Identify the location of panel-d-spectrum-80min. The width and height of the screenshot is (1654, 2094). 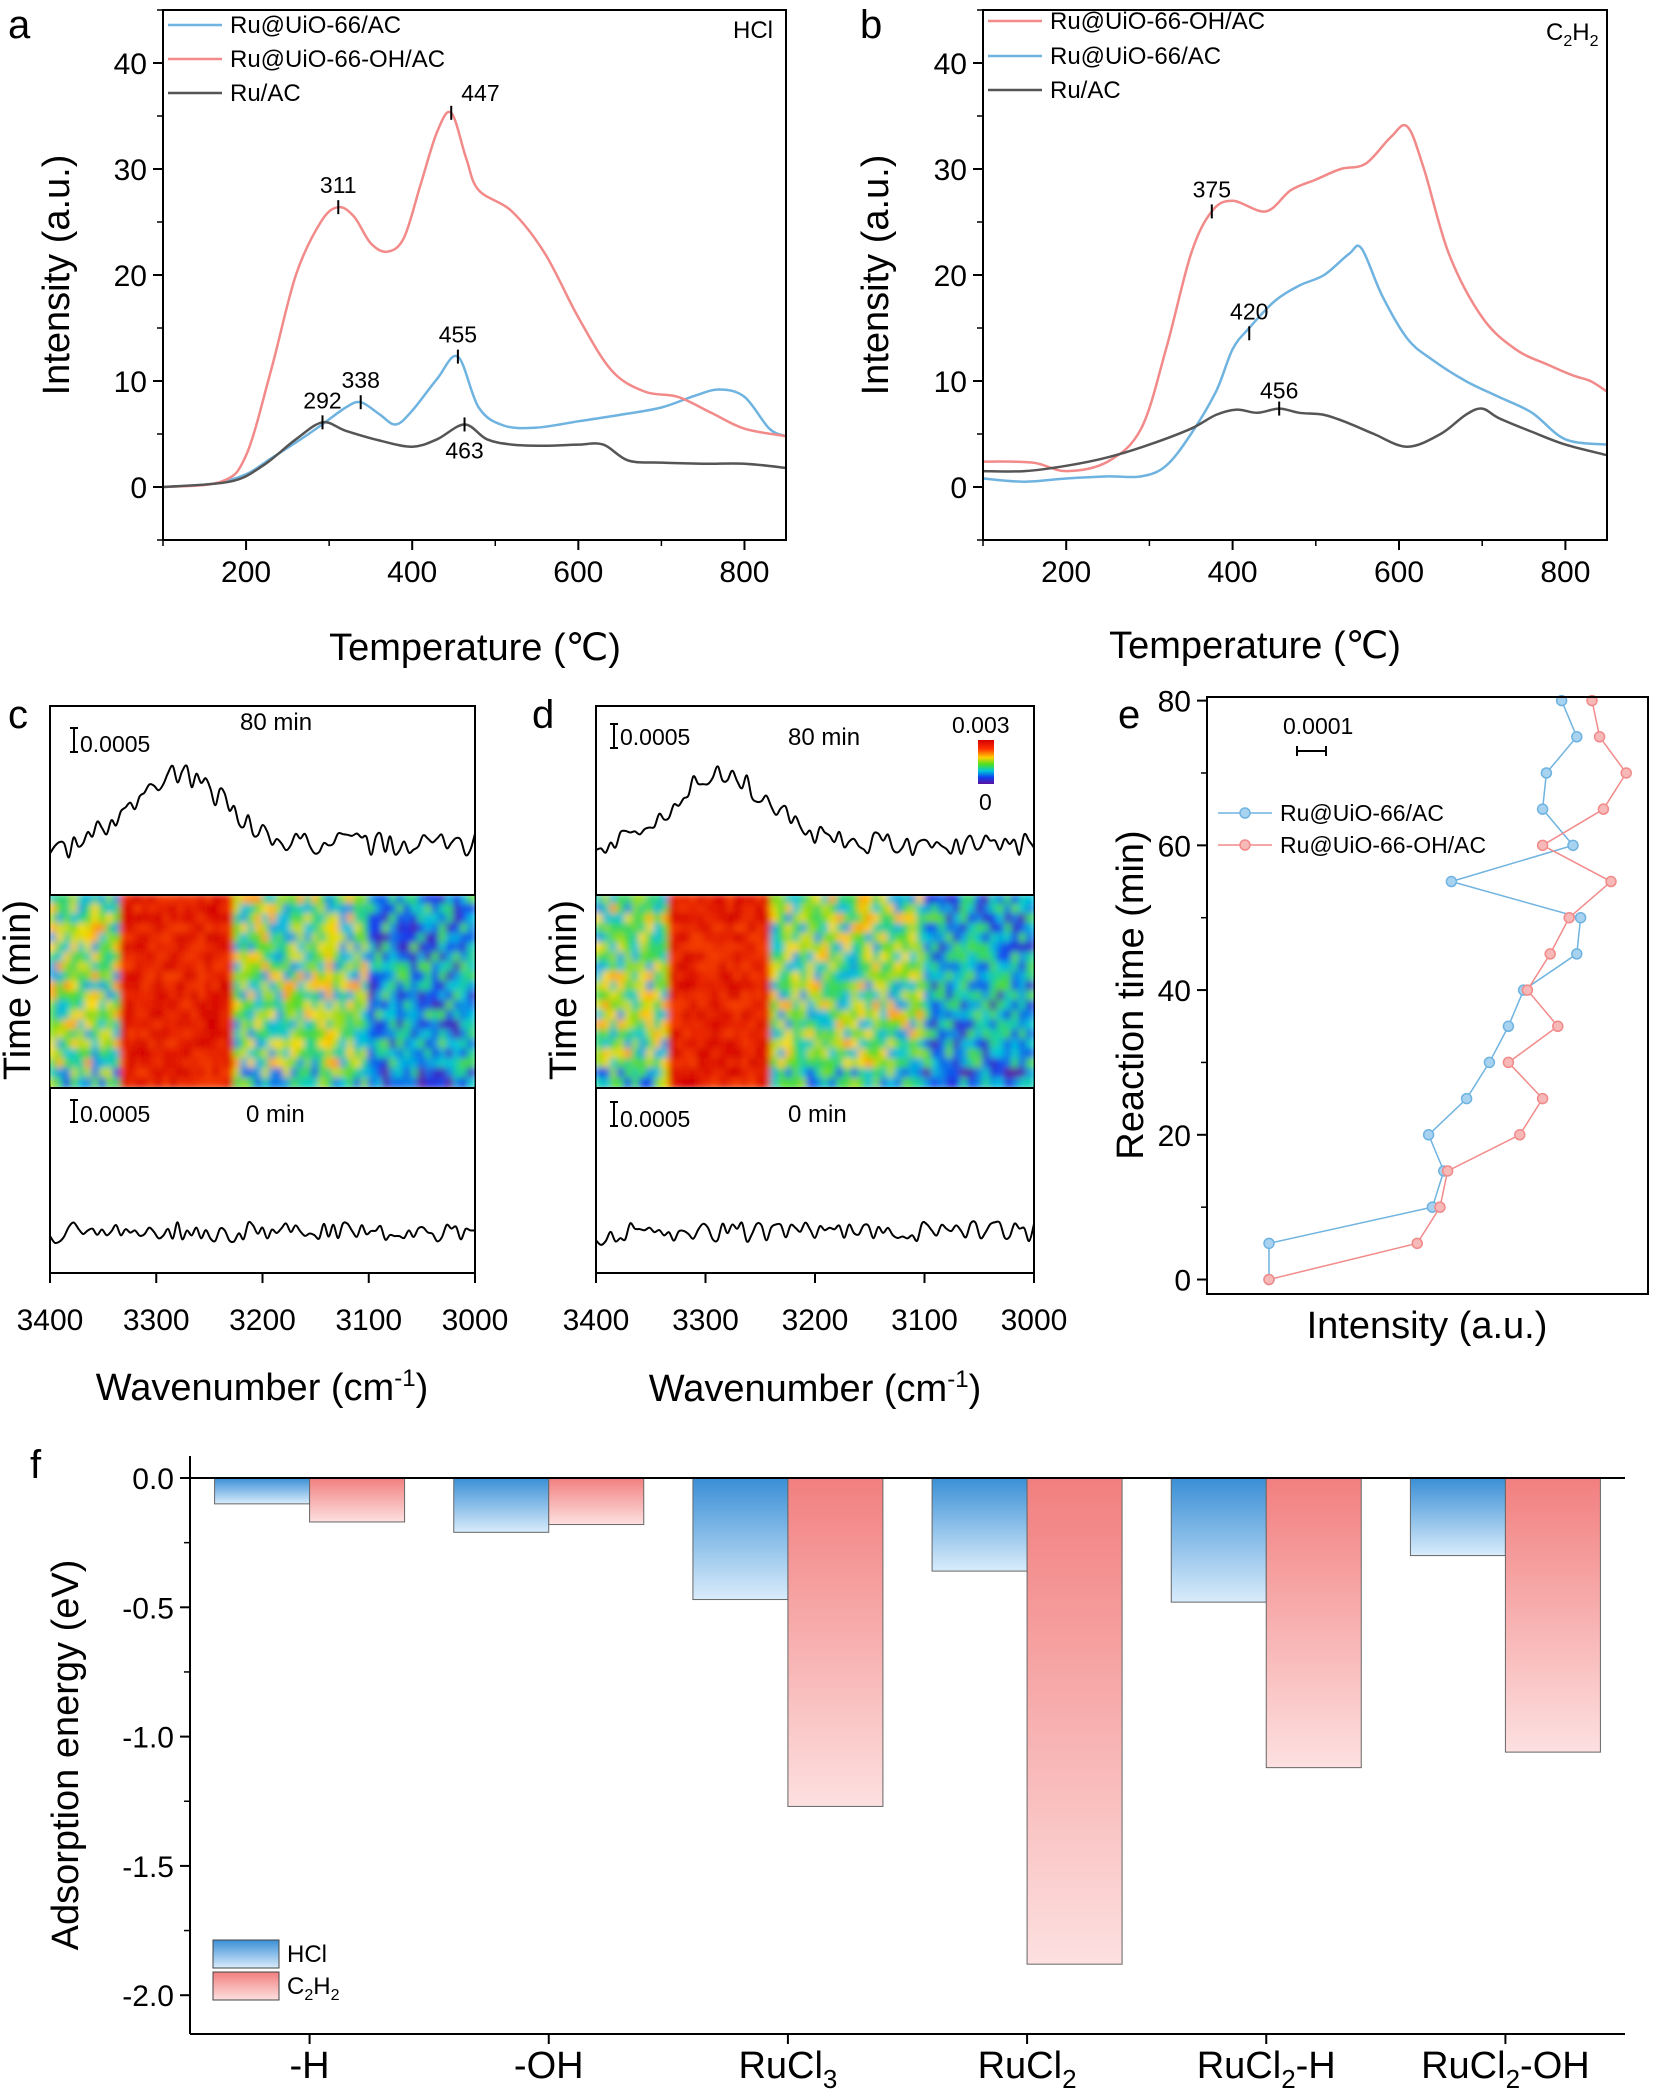
(815, 811).